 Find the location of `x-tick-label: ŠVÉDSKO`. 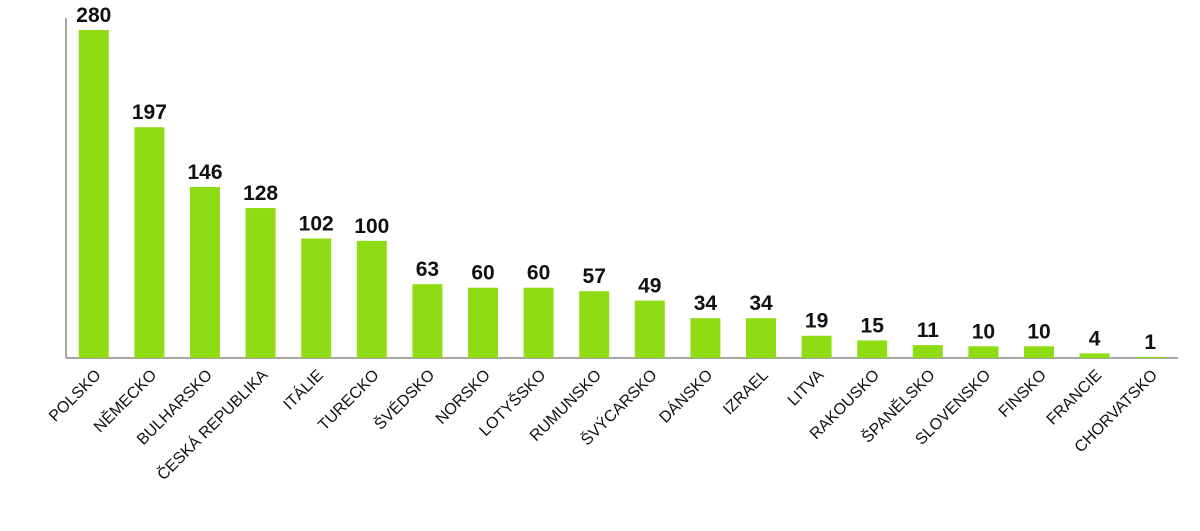

x-tick-label: ŠVÉDSKO is located at coordinates (404, 399).